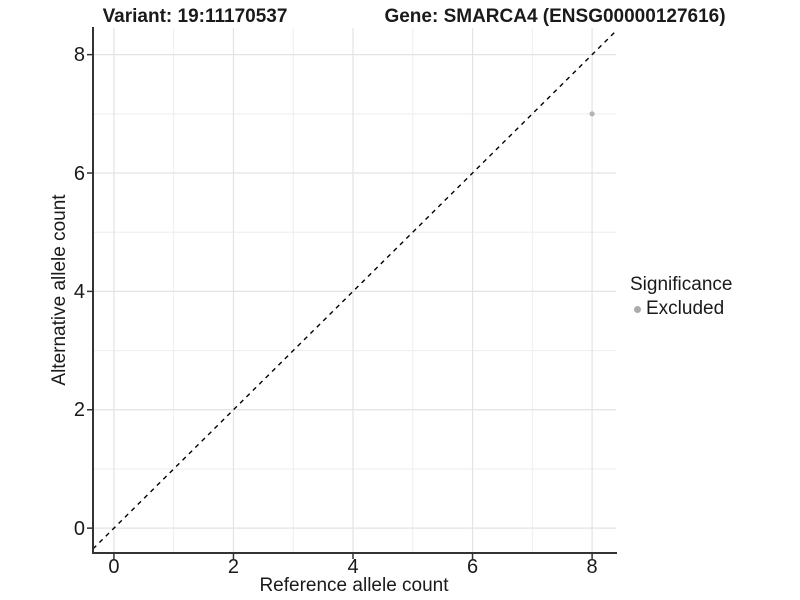 The image size is (800, 600). I want to click on x-tick-label: 6, so click(472, 567).